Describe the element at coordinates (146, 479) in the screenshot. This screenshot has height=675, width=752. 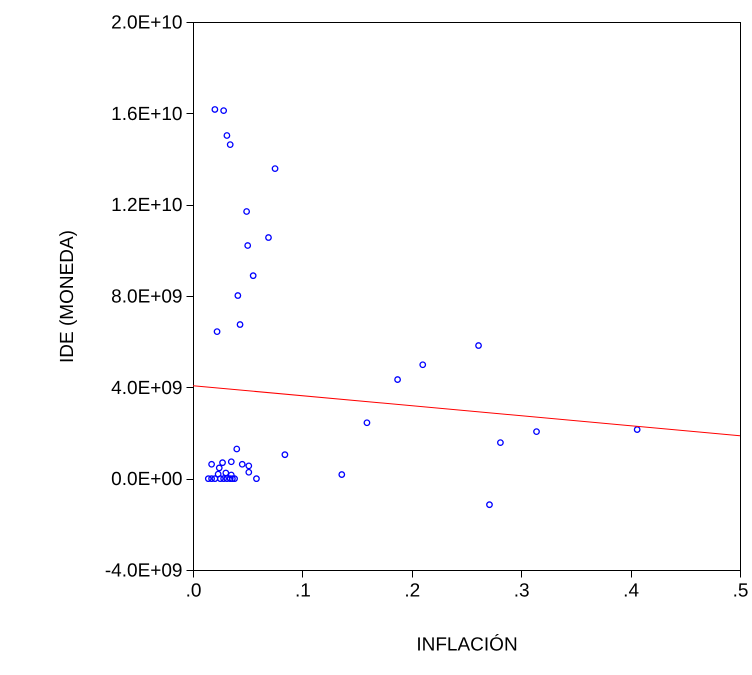
I see `y-tick-label: 0.0E+00` at that location.